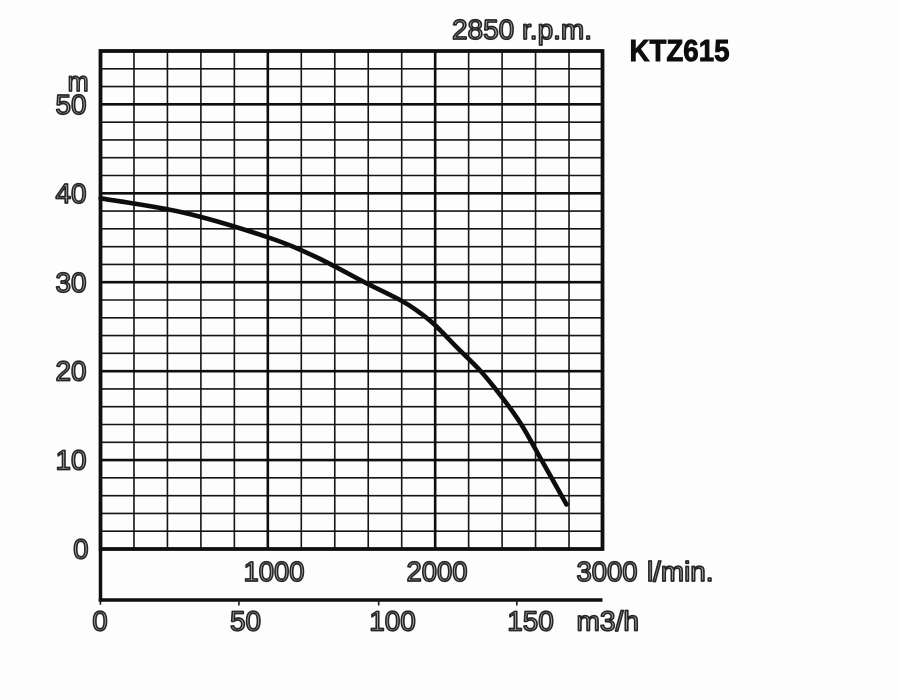 This screenshot has width=900, height=700. Describe the element at coordinates (680, 571) in the screenshot. I see `svg-text: l/min.` at that location.